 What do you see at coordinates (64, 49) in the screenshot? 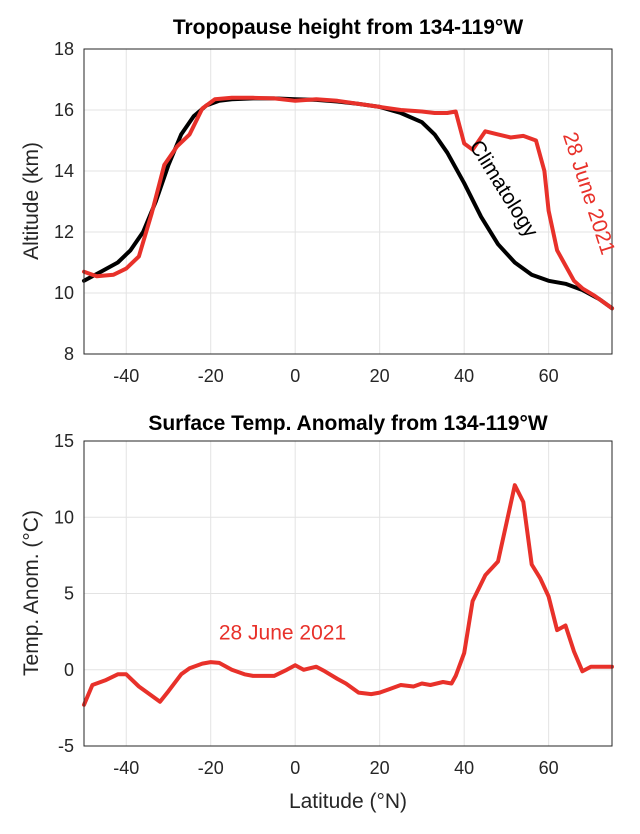
I see `y-tick-label: 18` at bounding box center [64, 49].